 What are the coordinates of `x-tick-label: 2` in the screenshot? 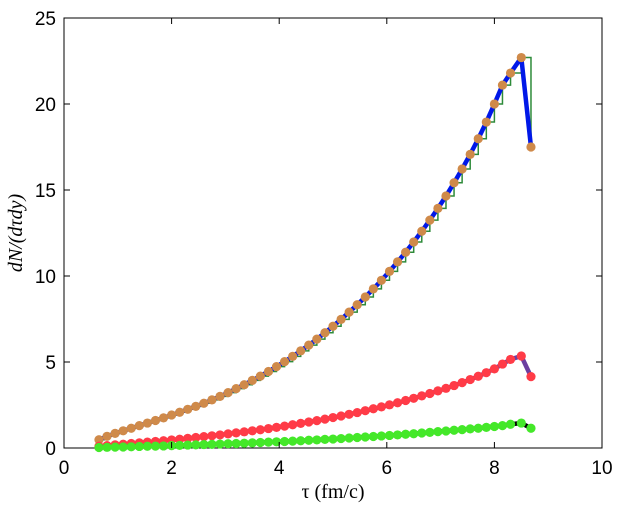 It's located at (171, 468).